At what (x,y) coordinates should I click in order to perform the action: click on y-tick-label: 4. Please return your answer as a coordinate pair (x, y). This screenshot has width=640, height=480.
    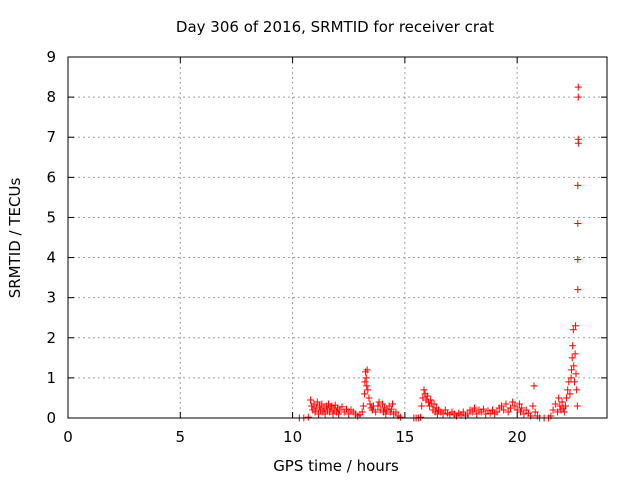
    Looking at the image, I should click on (51, 258).